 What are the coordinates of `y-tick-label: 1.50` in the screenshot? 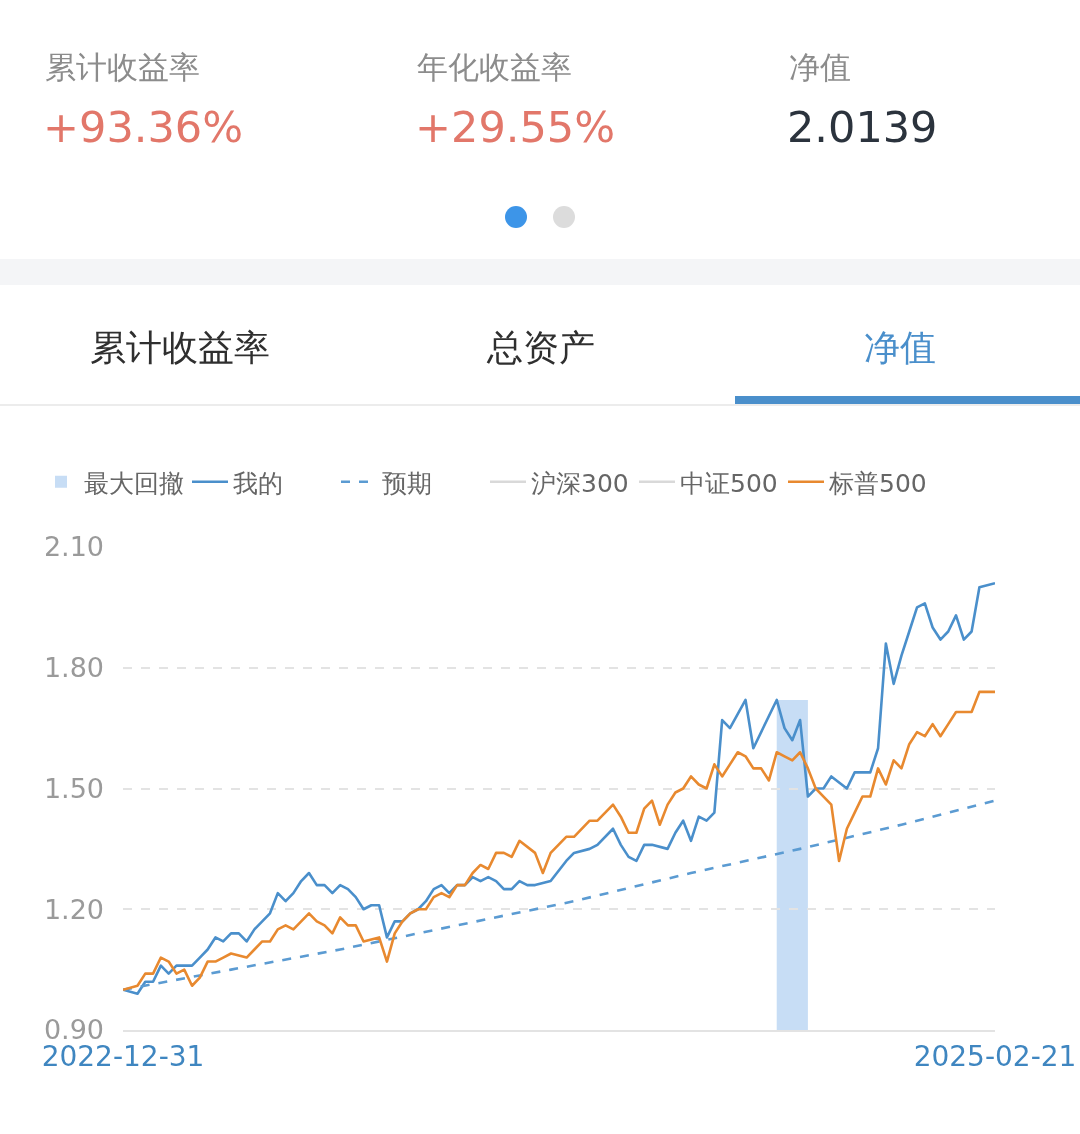 It's located at (73, 788).